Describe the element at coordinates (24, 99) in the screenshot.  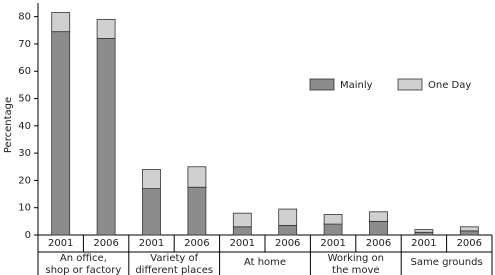
I see `y-tick-label: 50` at that location.